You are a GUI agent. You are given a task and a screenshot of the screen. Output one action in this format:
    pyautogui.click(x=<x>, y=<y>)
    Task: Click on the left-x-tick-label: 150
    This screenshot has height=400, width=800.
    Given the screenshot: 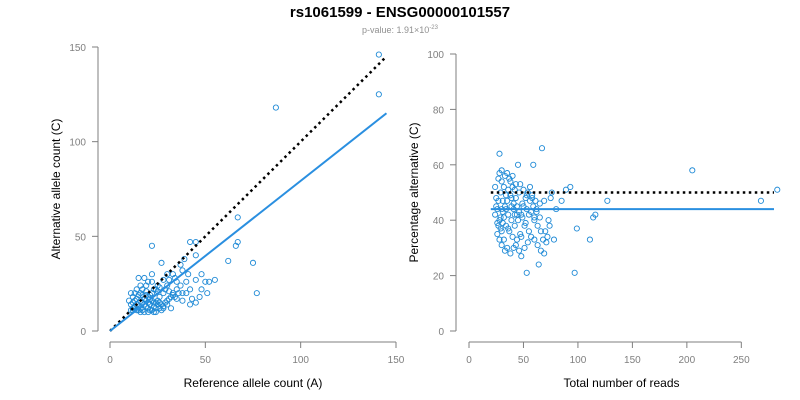 What is the action you would take?
    pyautogui.click(x=396, y=360)
    